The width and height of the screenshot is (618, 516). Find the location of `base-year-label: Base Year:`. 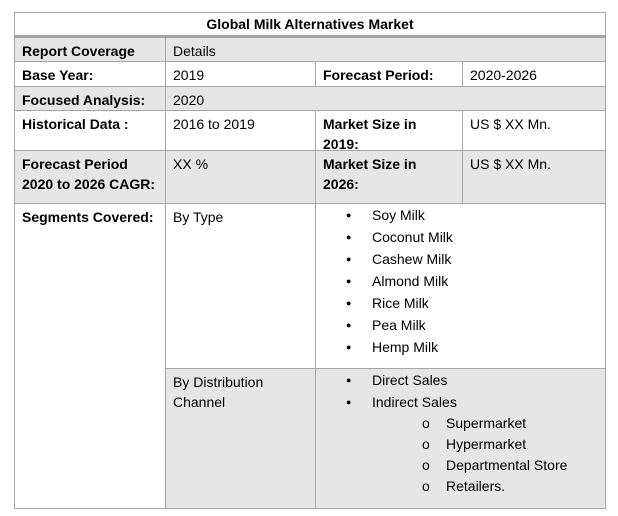

base-year-label: Base Year: is located at coordinates (90, 74).